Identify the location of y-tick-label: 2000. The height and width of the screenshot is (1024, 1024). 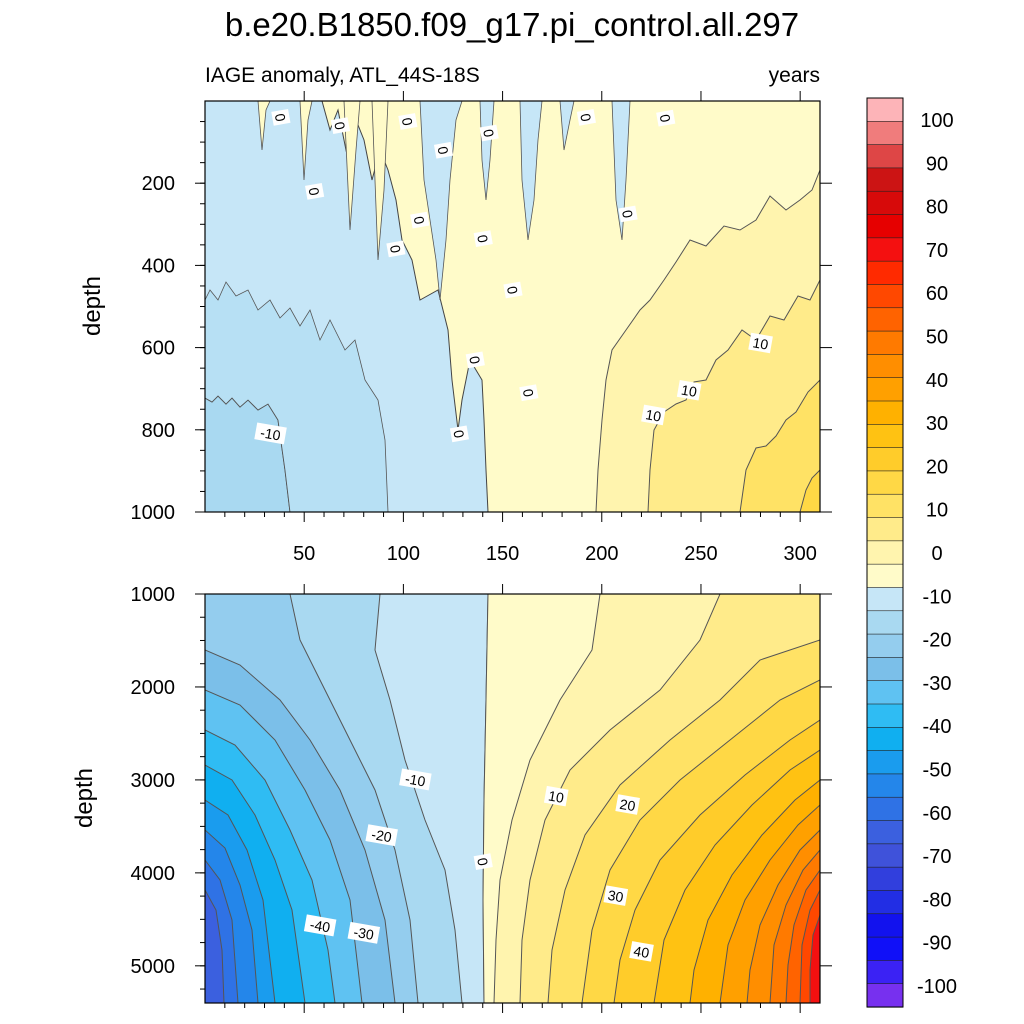
(153, 688).